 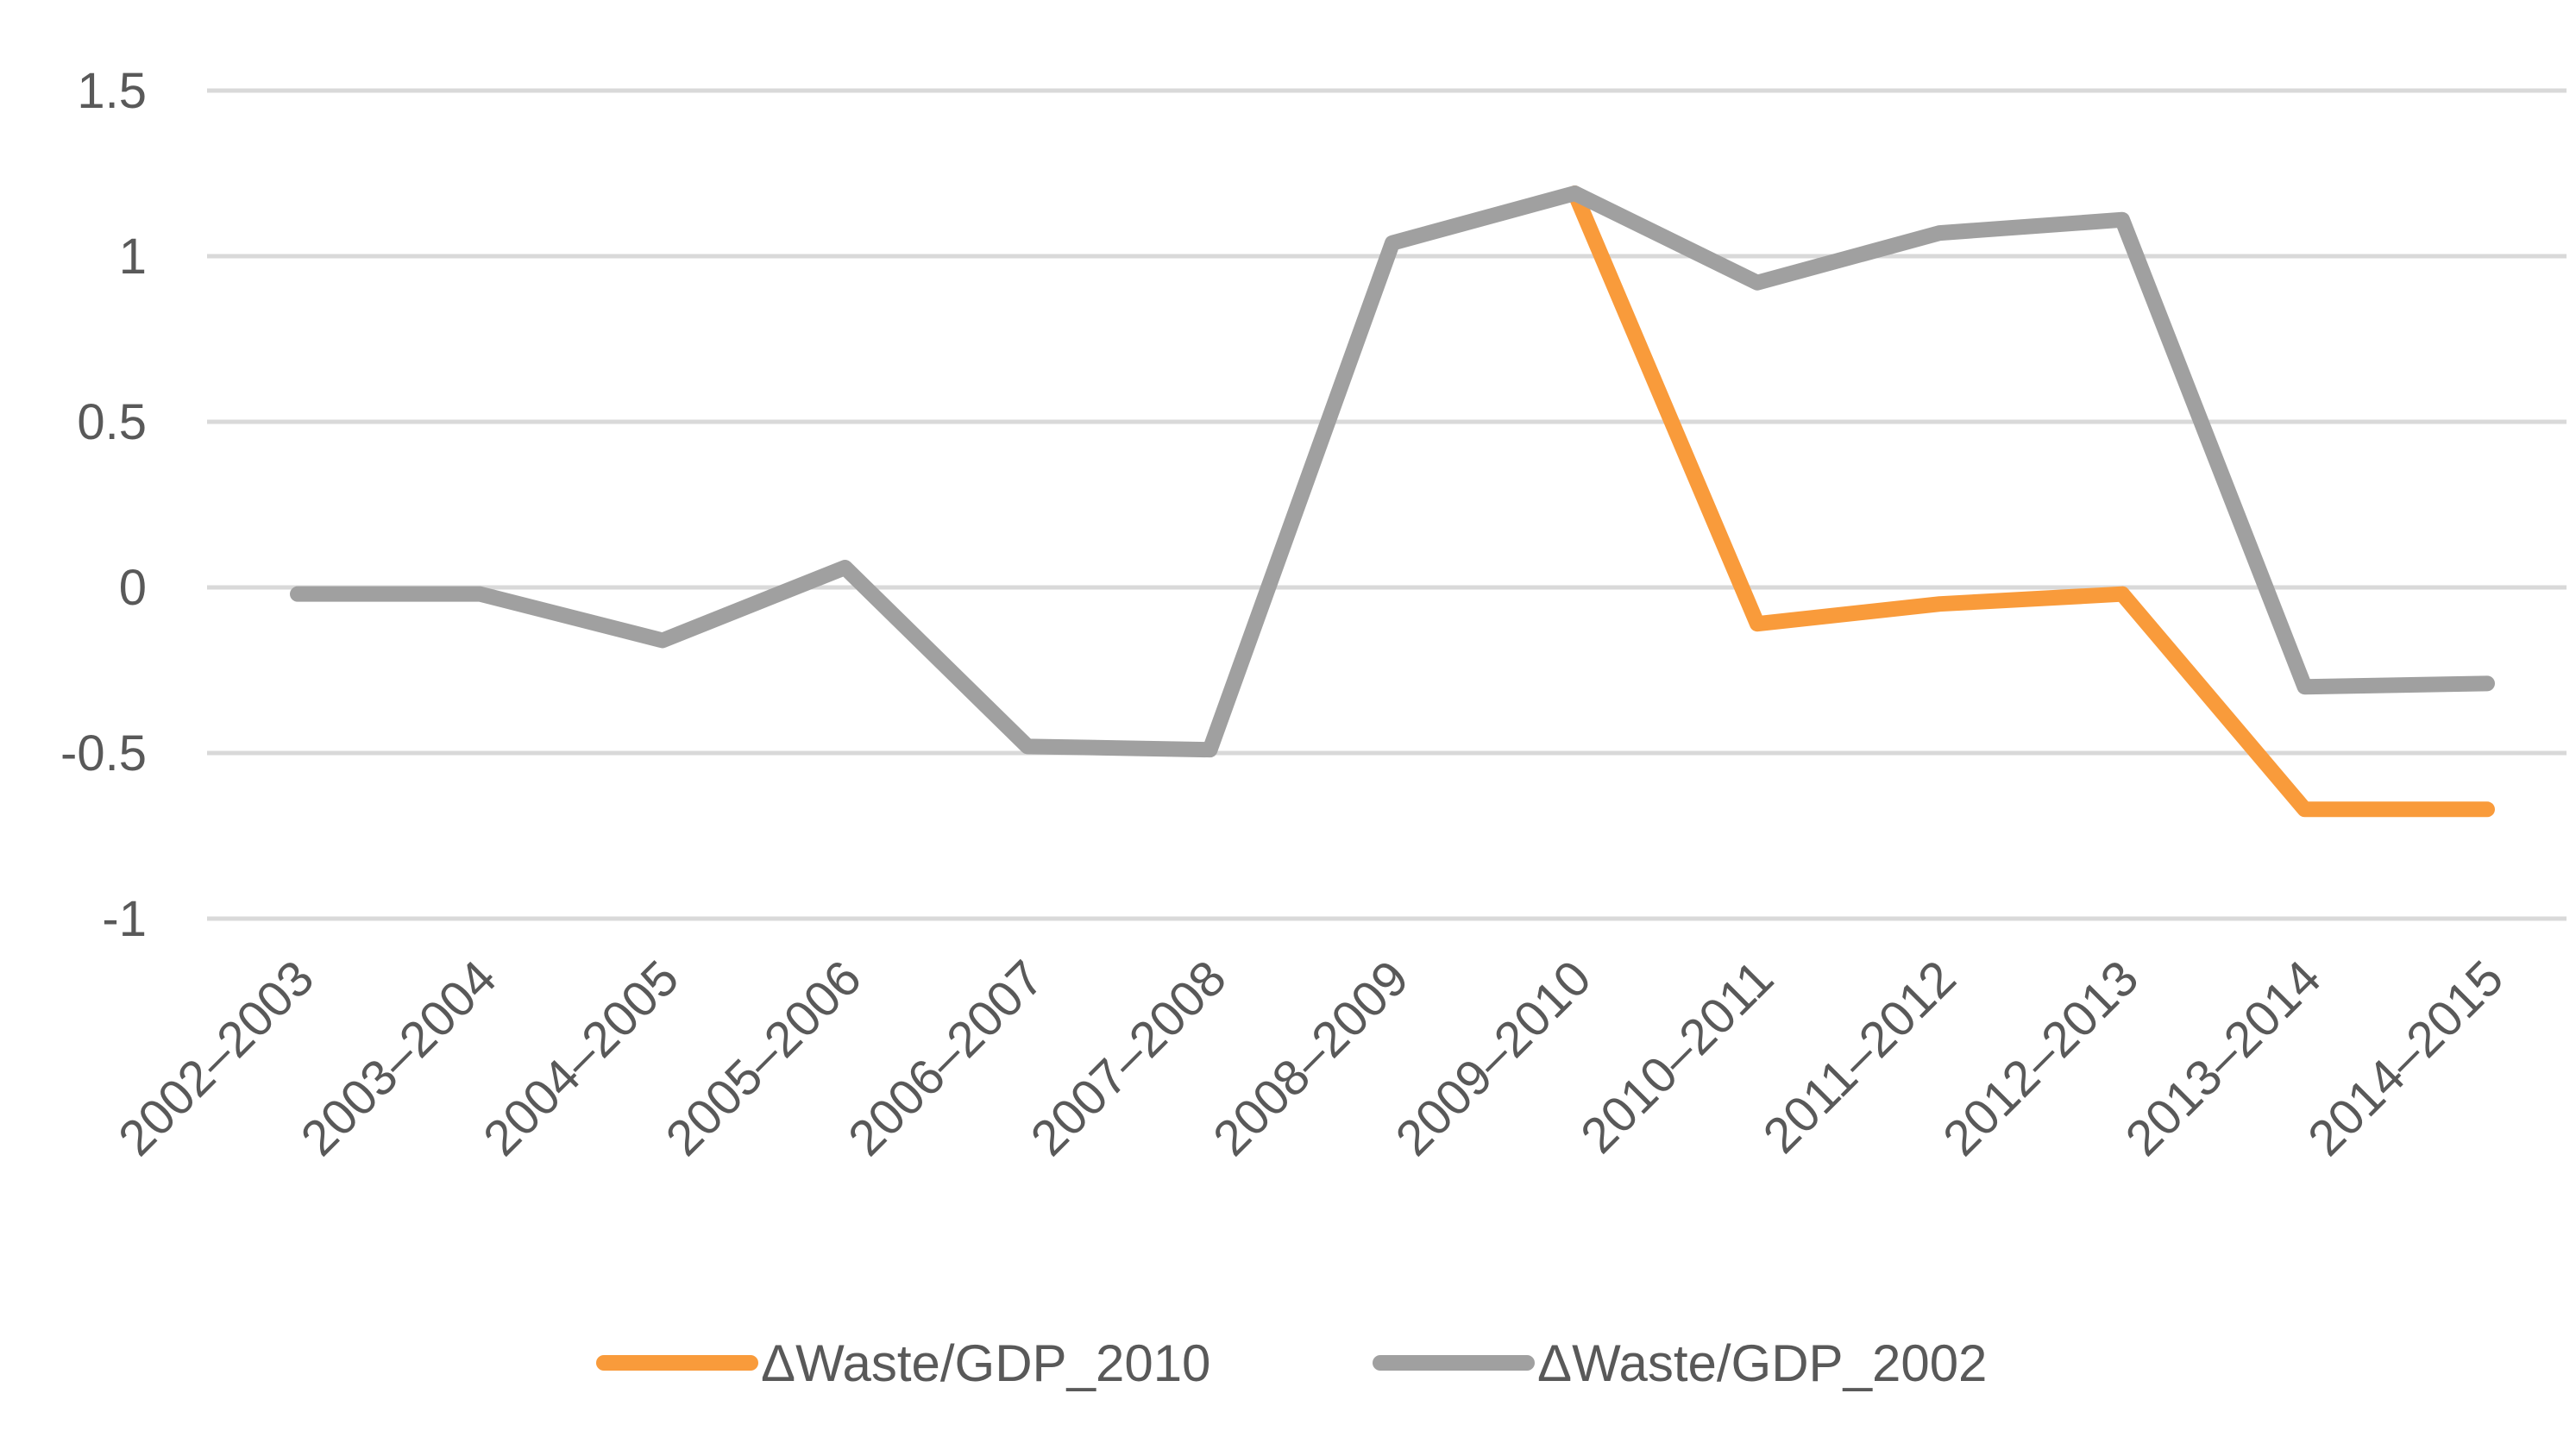 What do you see at coordinates (112, 91) in the screenshot?
I see `y-tick-label: 1.5` at bounding box center [112, 91].